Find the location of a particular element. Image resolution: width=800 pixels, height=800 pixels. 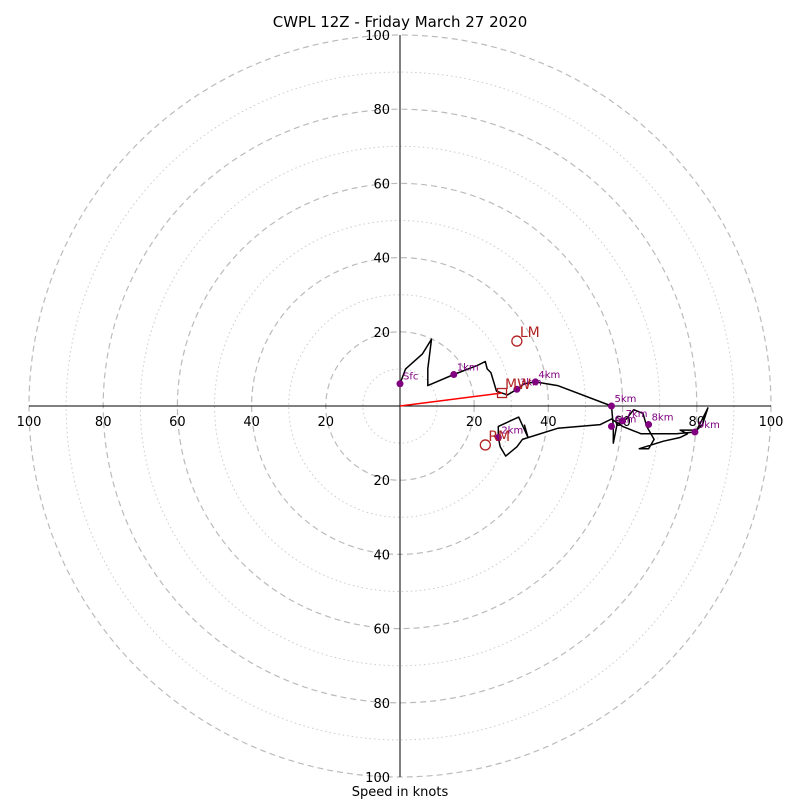

storm-label-rm: RM is located at coordinates (499, 437).